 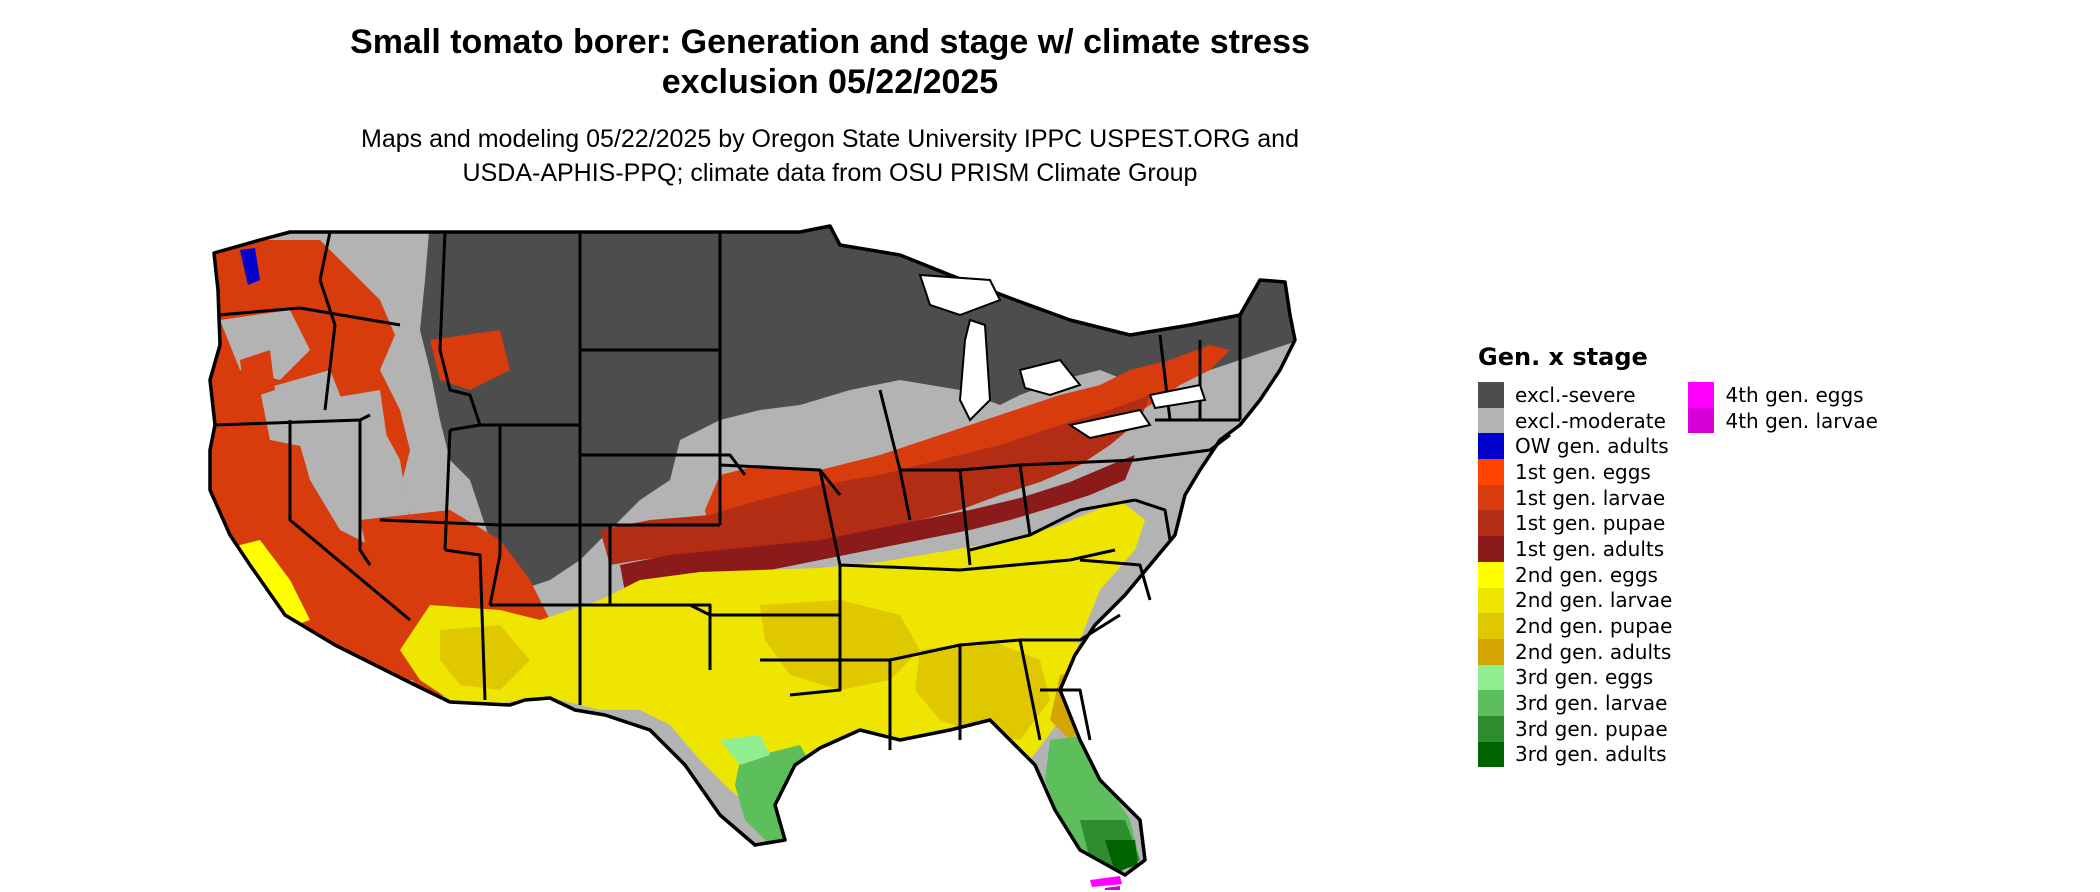 I want to click on legend-label: 1st gen. adults, so click(x=1590, y=548).